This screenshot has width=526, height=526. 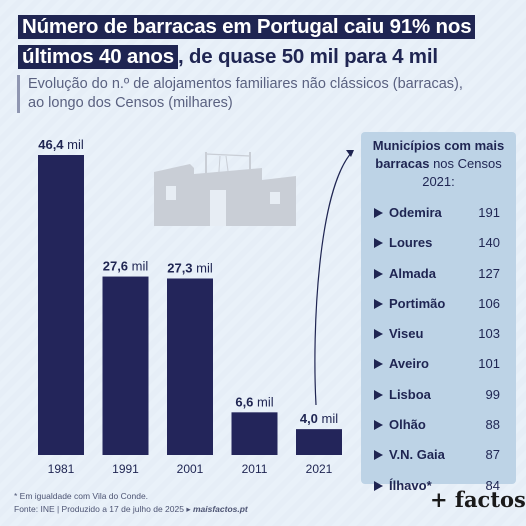 I want to click on x-tick-2021: 2021, so click(x=319, y=469).